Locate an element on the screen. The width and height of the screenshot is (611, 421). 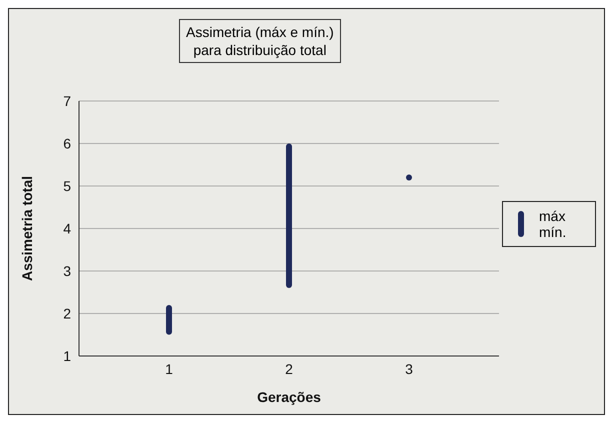
y-tick-label: 4 is located at coordinates (67, 228).